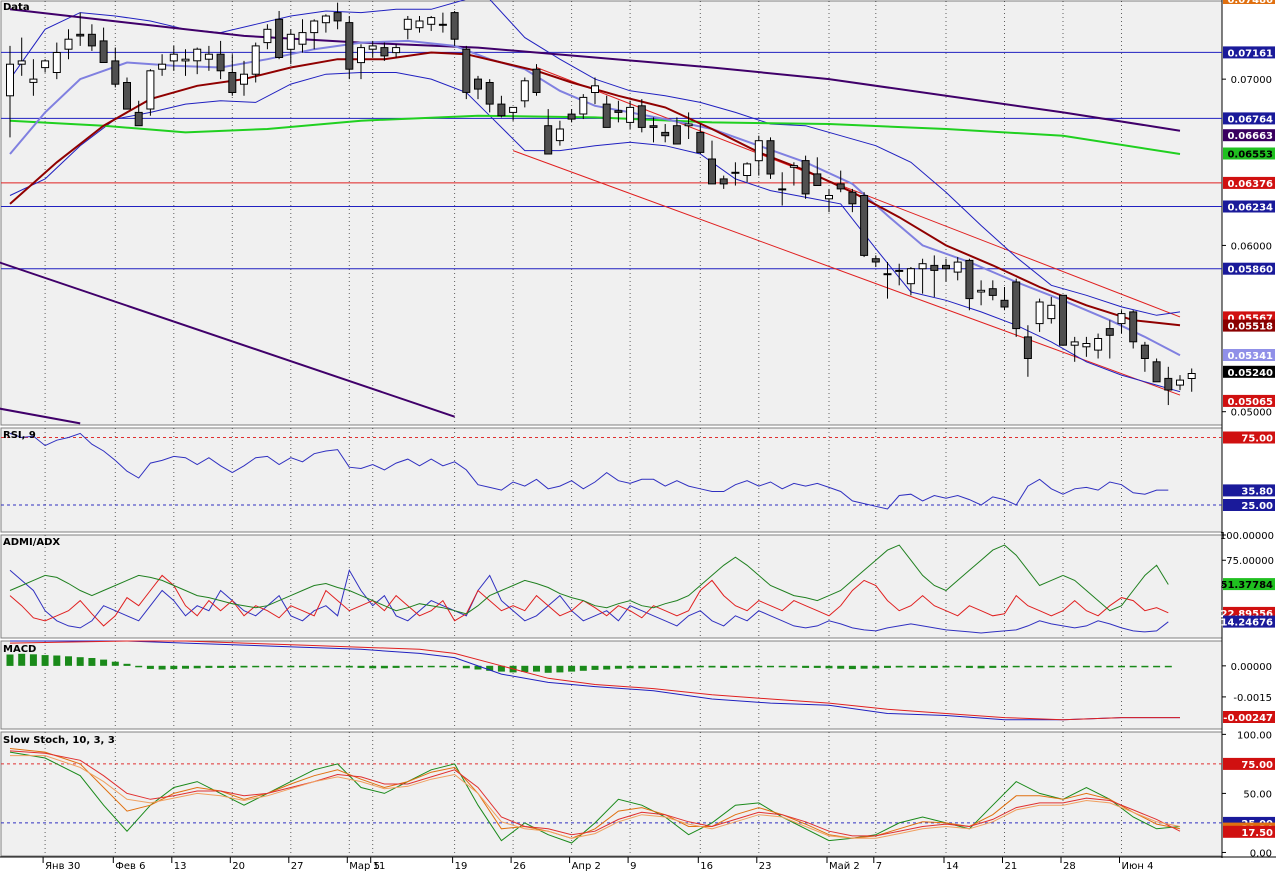 The image size is (1276, 872). Describe the element at coordinates (461, 866) in the screenshot. I see `x-tick-label: 19` at that location.